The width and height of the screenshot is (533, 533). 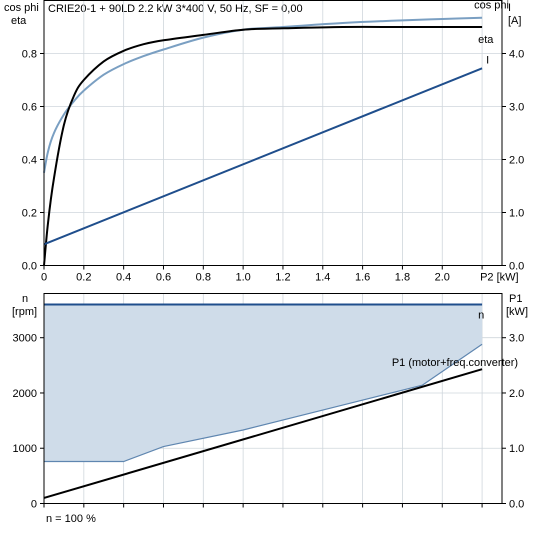 What do you see at coordinates (516, 267) in the screenshot?
I see `top-yr-tick-label-0: 0.0` at bounding box center [516, 267].